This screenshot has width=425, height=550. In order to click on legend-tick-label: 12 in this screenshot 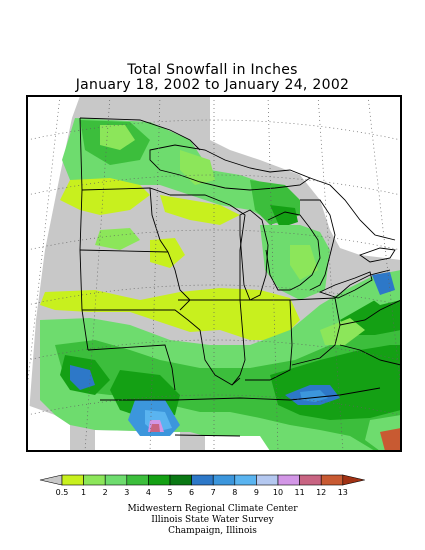, I will do `click(321, 492)`.